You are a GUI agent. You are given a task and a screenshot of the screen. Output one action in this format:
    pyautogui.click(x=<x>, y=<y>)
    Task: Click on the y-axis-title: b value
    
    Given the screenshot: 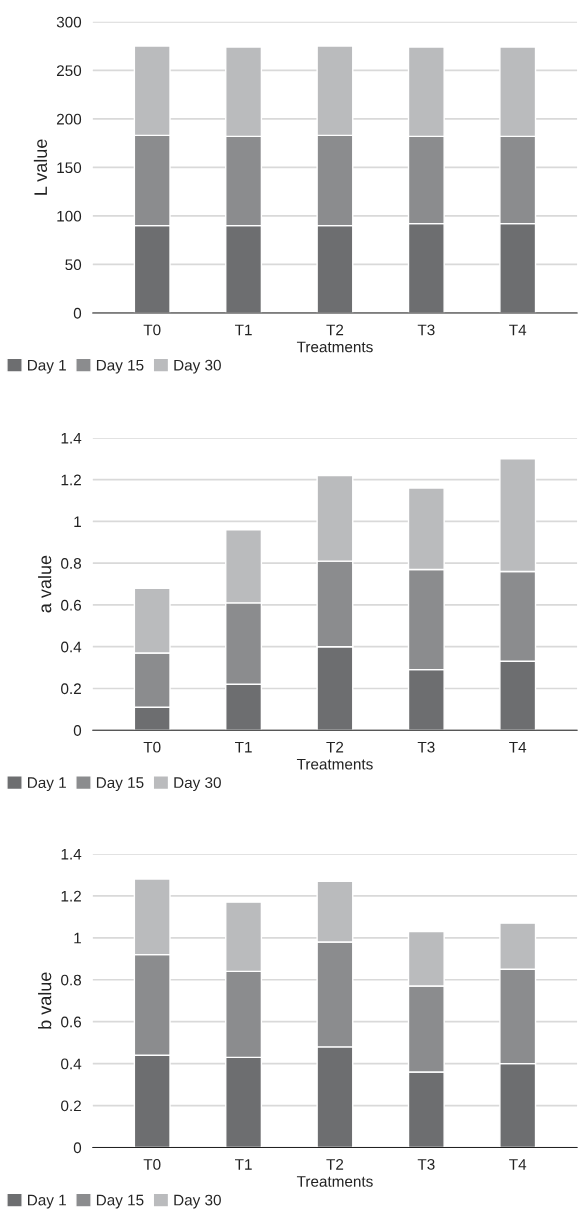 What is the action you would take?
    pyautogui.click(x=45, y=1000)
    